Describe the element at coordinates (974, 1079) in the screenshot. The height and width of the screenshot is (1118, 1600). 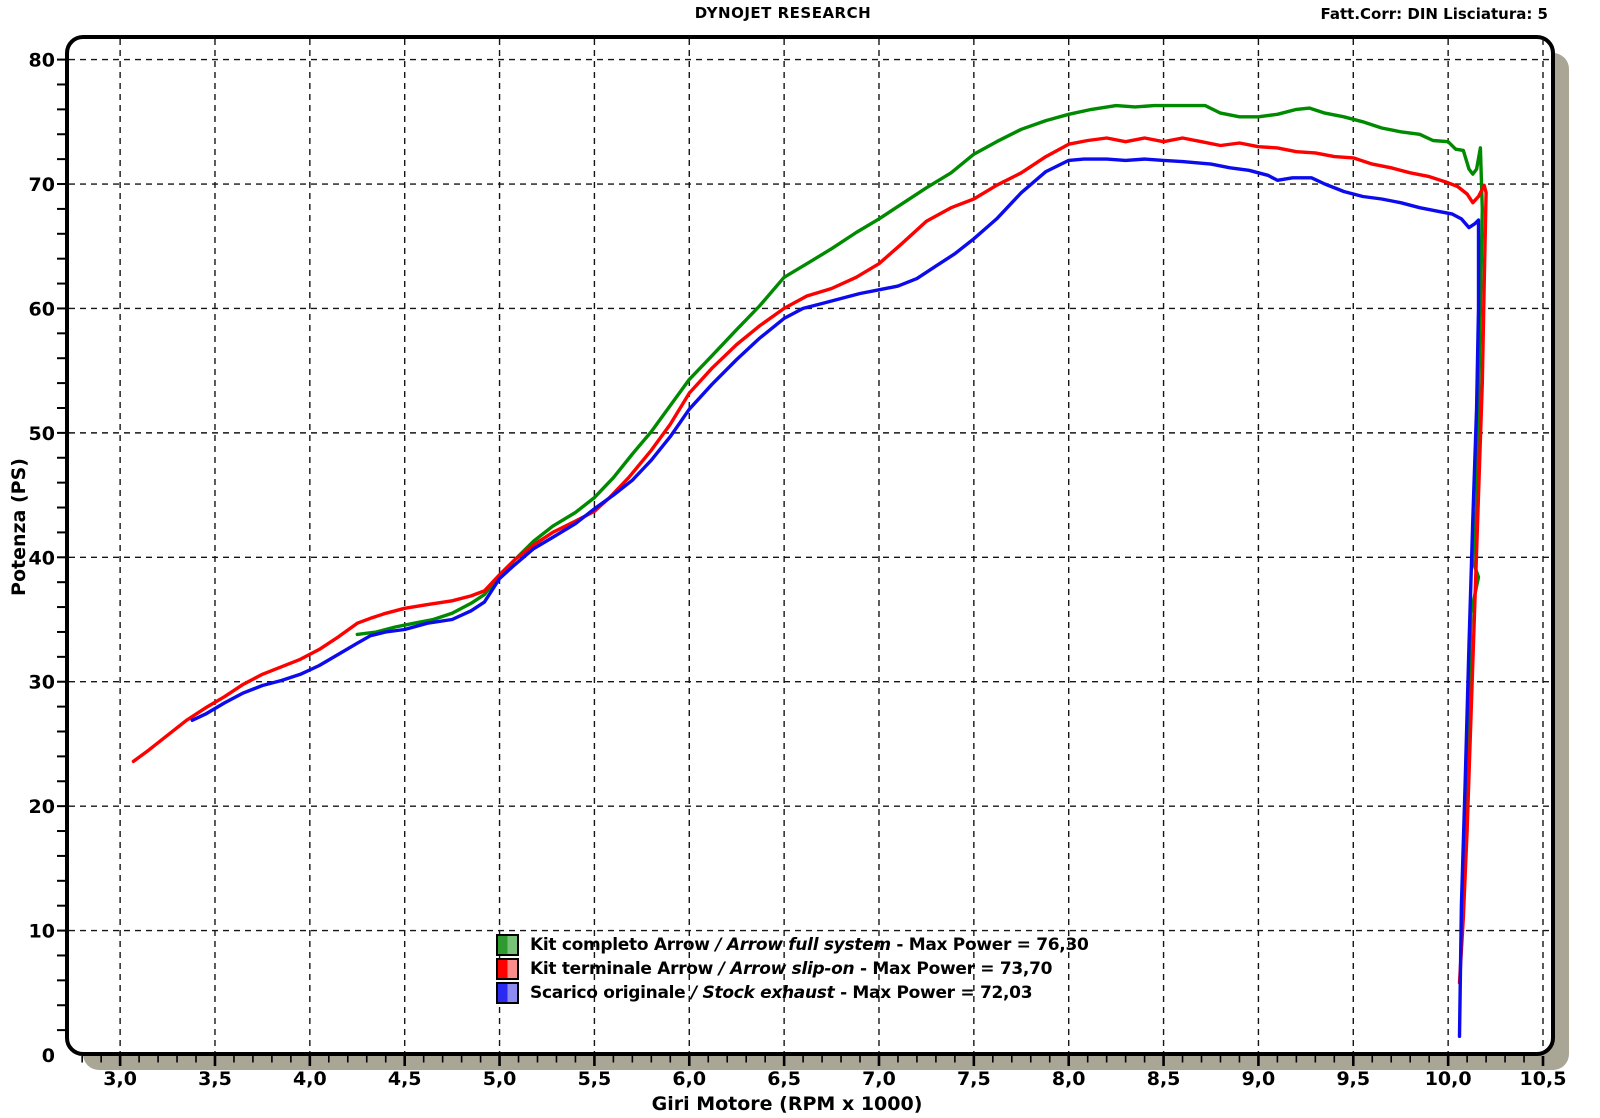
I see `x-tick-label: 7,5` at that location.